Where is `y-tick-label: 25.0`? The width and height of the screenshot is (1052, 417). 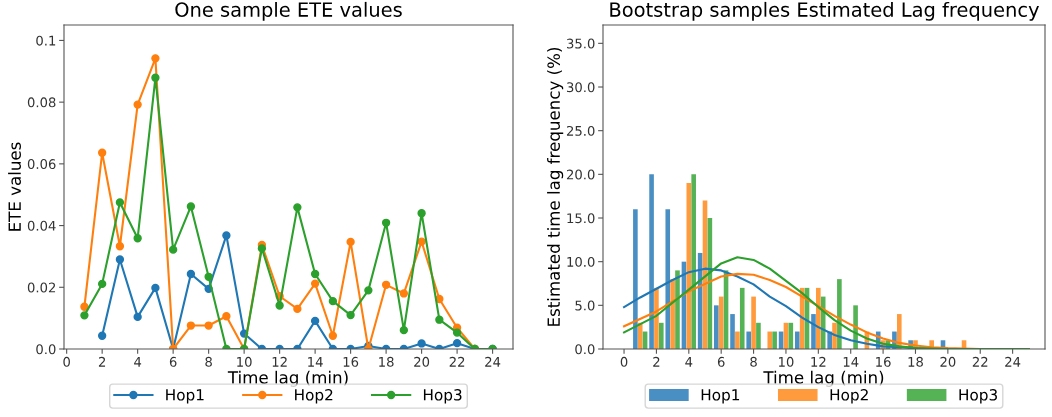 y-tick-label: 25.0 is located at coordinates (580, 130).